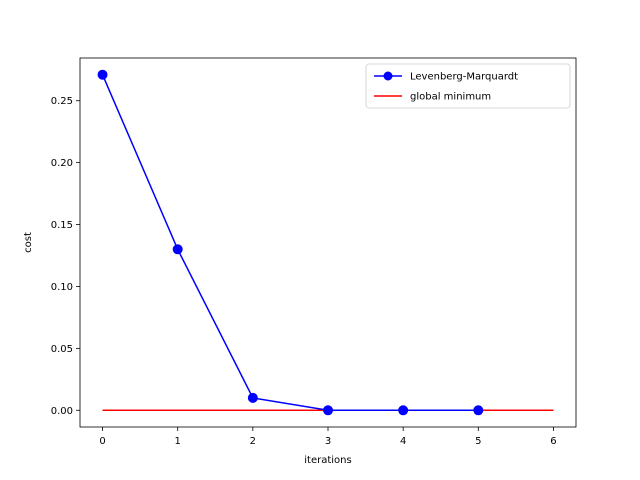  I want to click on legend-box, so click(468, 86).